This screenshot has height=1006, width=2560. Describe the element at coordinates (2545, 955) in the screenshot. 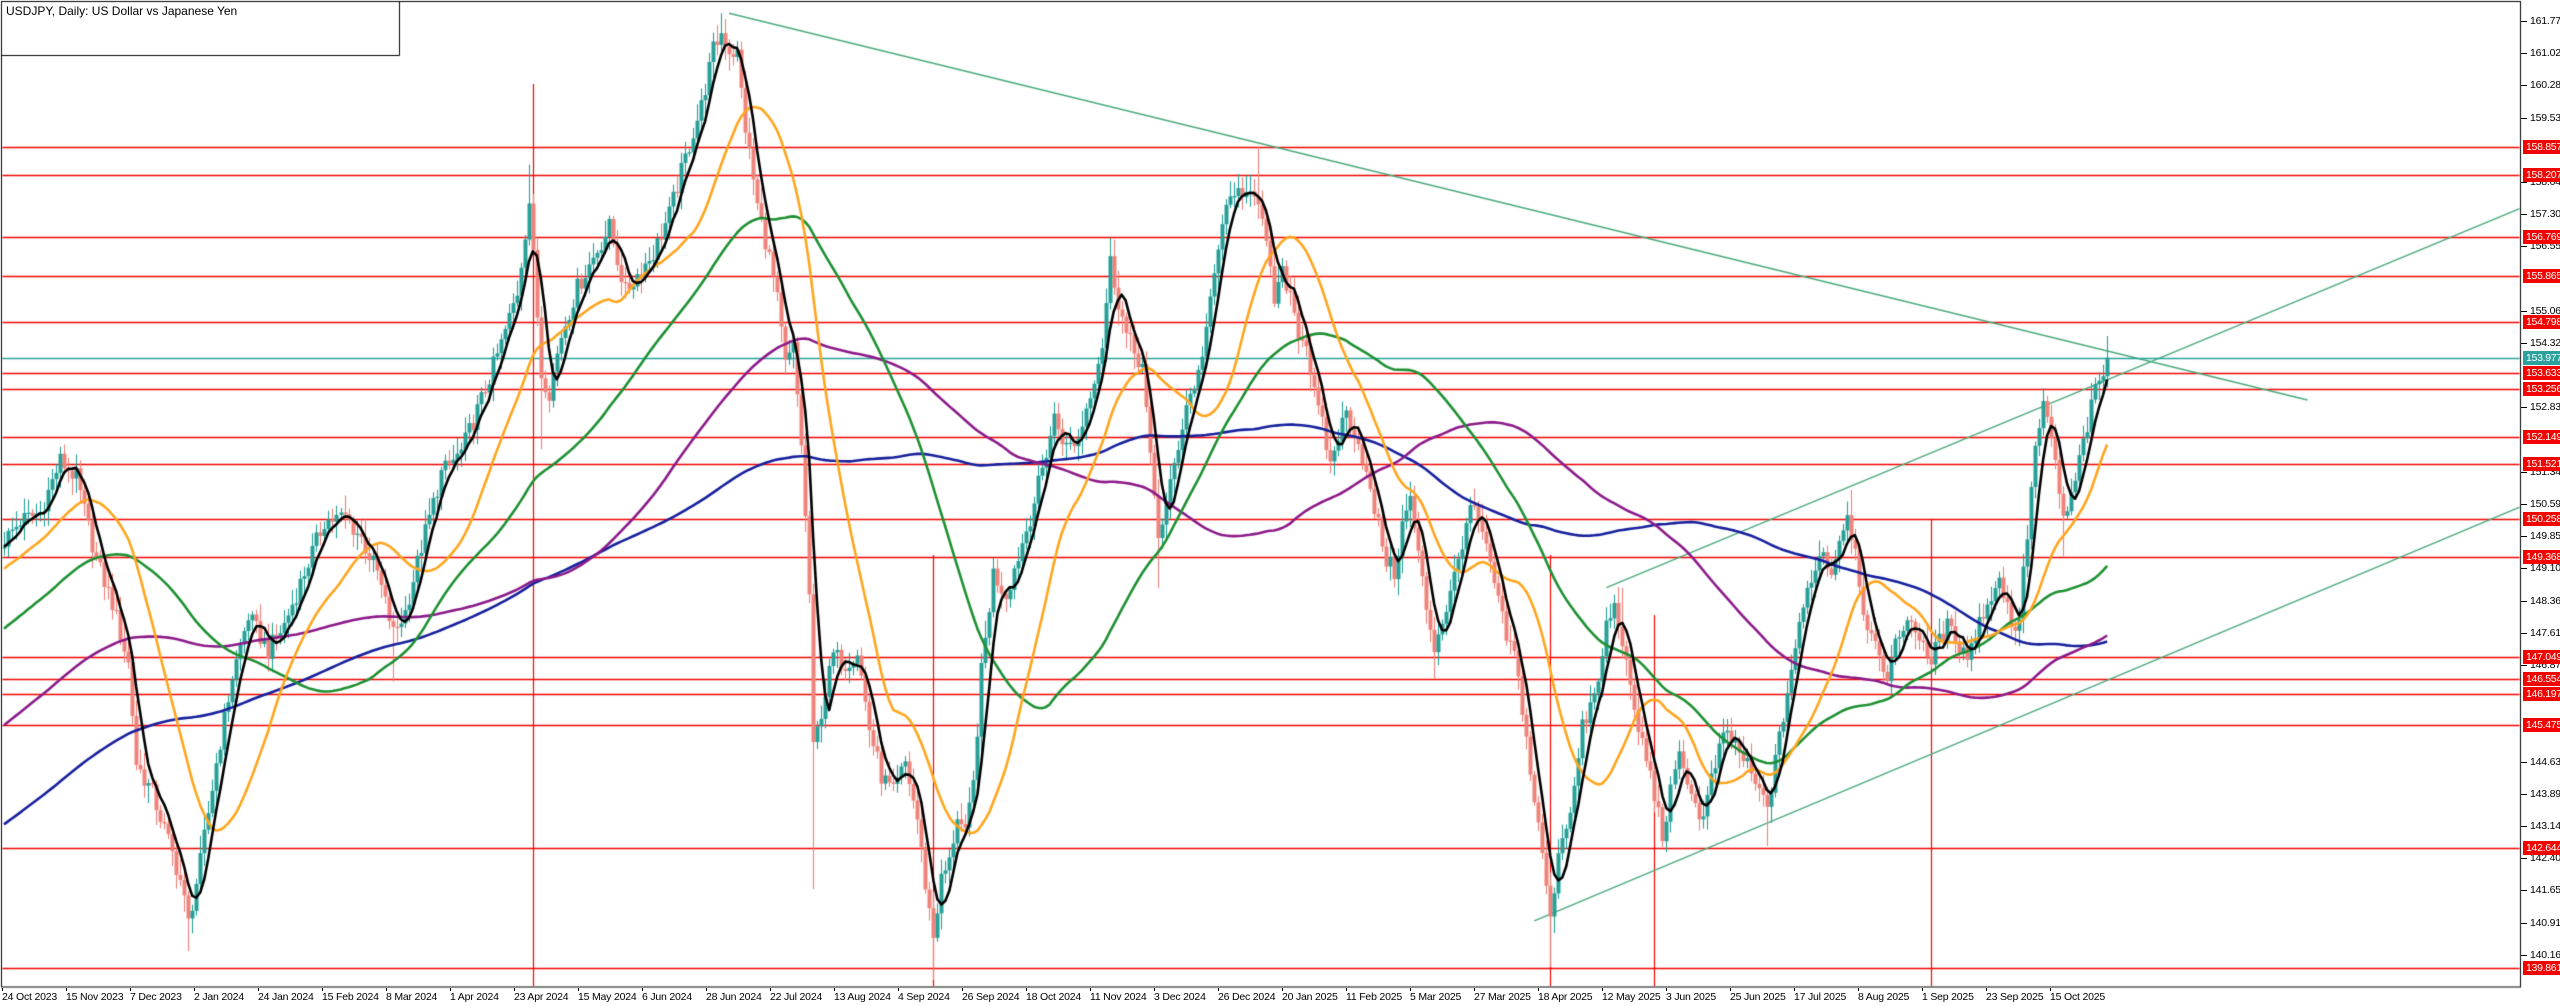

I see `price-tick-label: 140.165` at that location.